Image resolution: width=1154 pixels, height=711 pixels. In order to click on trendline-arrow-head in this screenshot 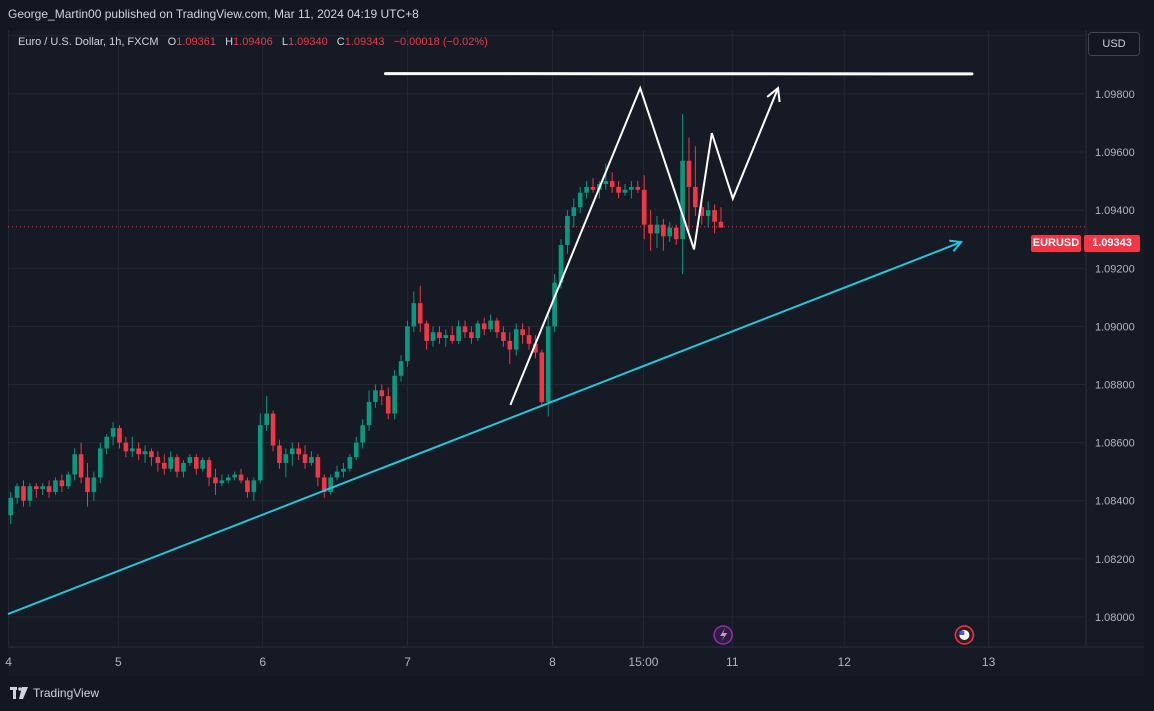, I will do `click(956, 245)`.